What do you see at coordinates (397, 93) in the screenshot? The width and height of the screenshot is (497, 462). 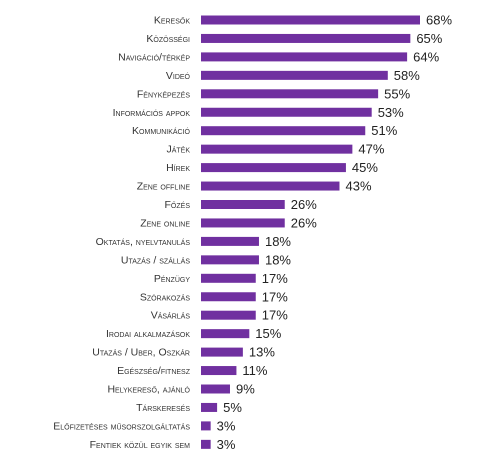 I see `value-label: 55%` at bounding box center [397, 93].